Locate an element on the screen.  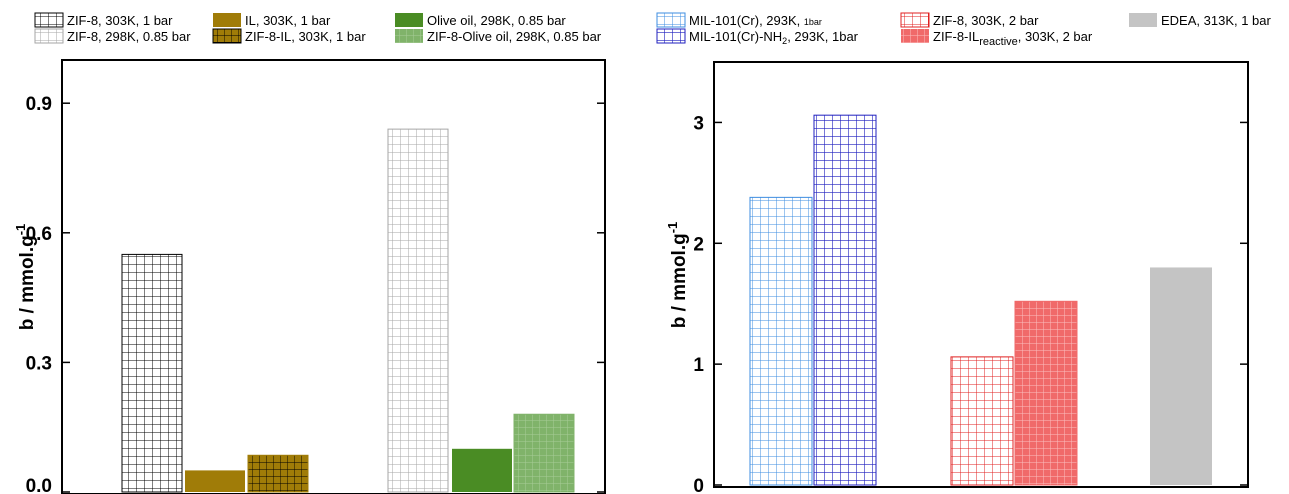
legend-item: ZIF-8, 303K, 1 bar is located at coordinates (103, 20).